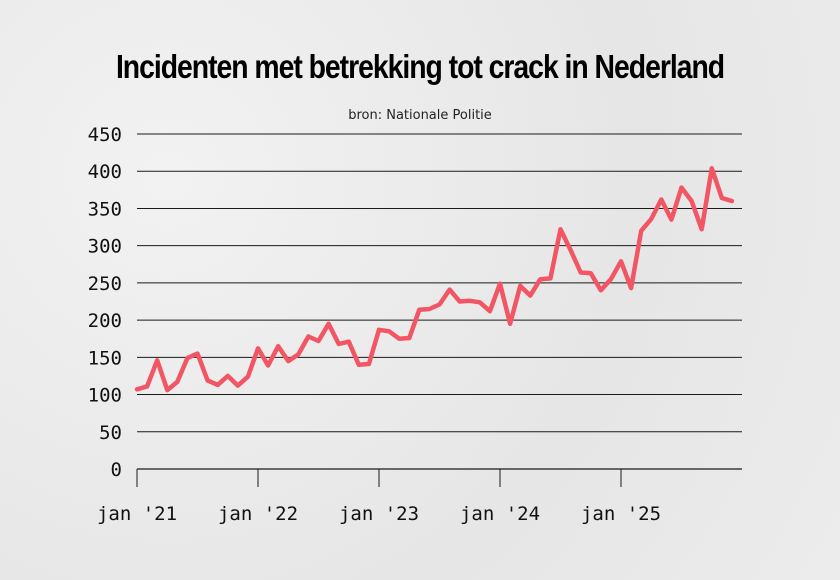  What do you see at coordinates (379, 514) in the screenshot?
I see `x-tick-label: jan '23` at bounding box center [379, 514].